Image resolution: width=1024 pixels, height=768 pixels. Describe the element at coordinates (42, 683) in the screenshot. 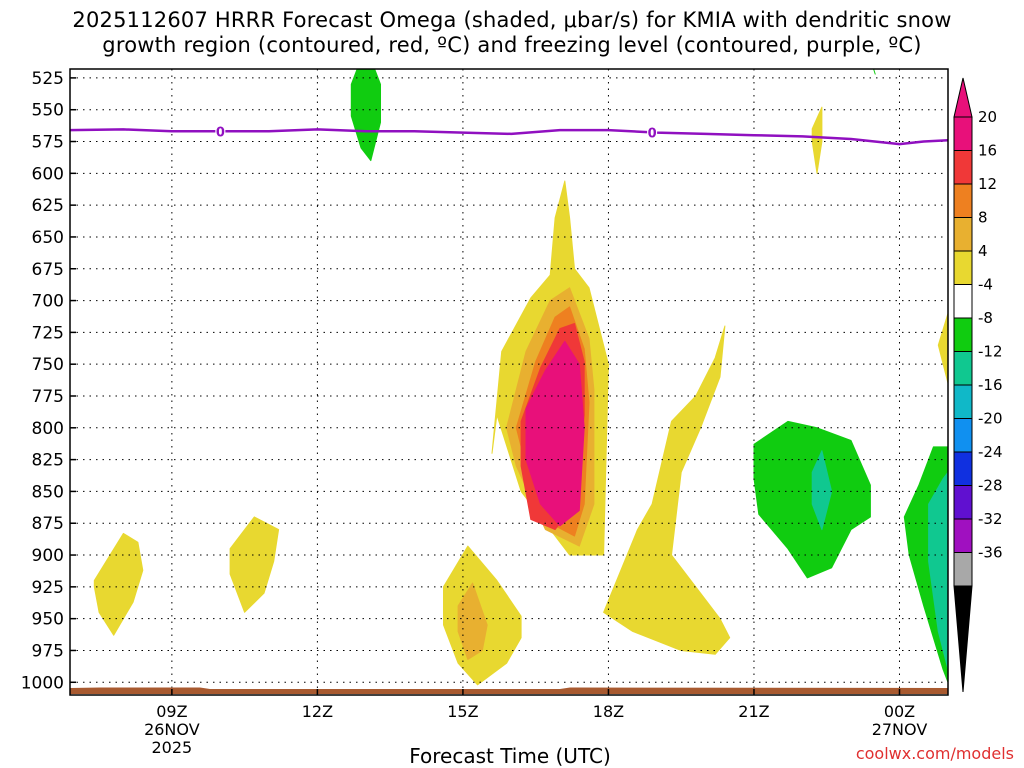

I see `ytick-label-1000: 1000` at that location.